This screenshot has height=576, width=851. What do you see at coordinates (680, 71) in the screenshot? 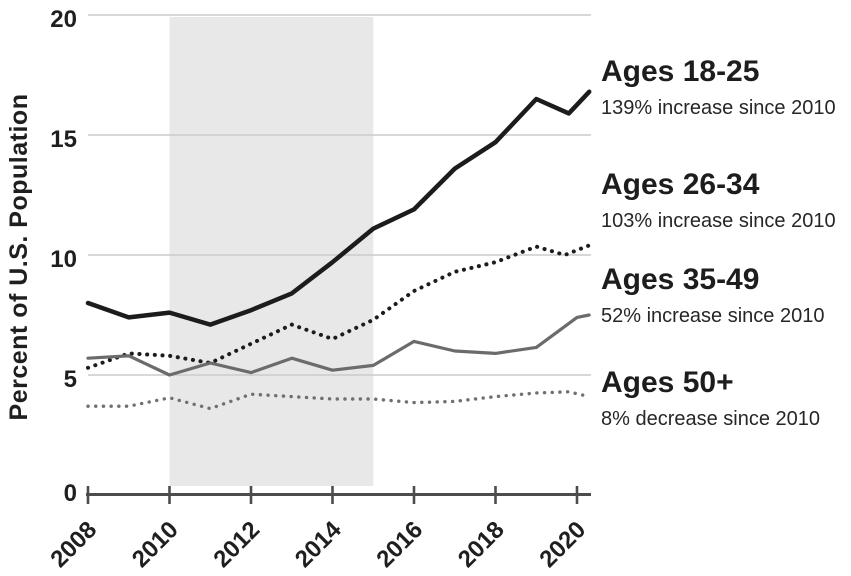
I see `legend-title-ages-18-25: Ages 18-25` at bounding box center [680, 71].